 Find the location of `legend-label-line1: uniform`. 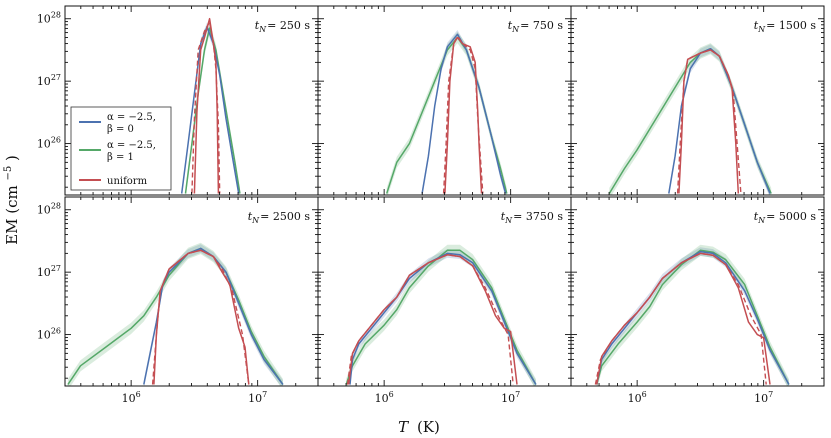

legend-label-line1: uniform is located at coordinates (127, 181).